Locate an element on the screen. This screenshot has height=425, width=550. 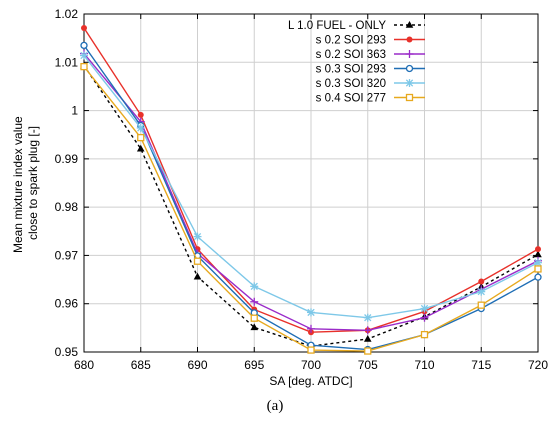
y-tick-label: 1.02 is located at coordinates (67, 14).